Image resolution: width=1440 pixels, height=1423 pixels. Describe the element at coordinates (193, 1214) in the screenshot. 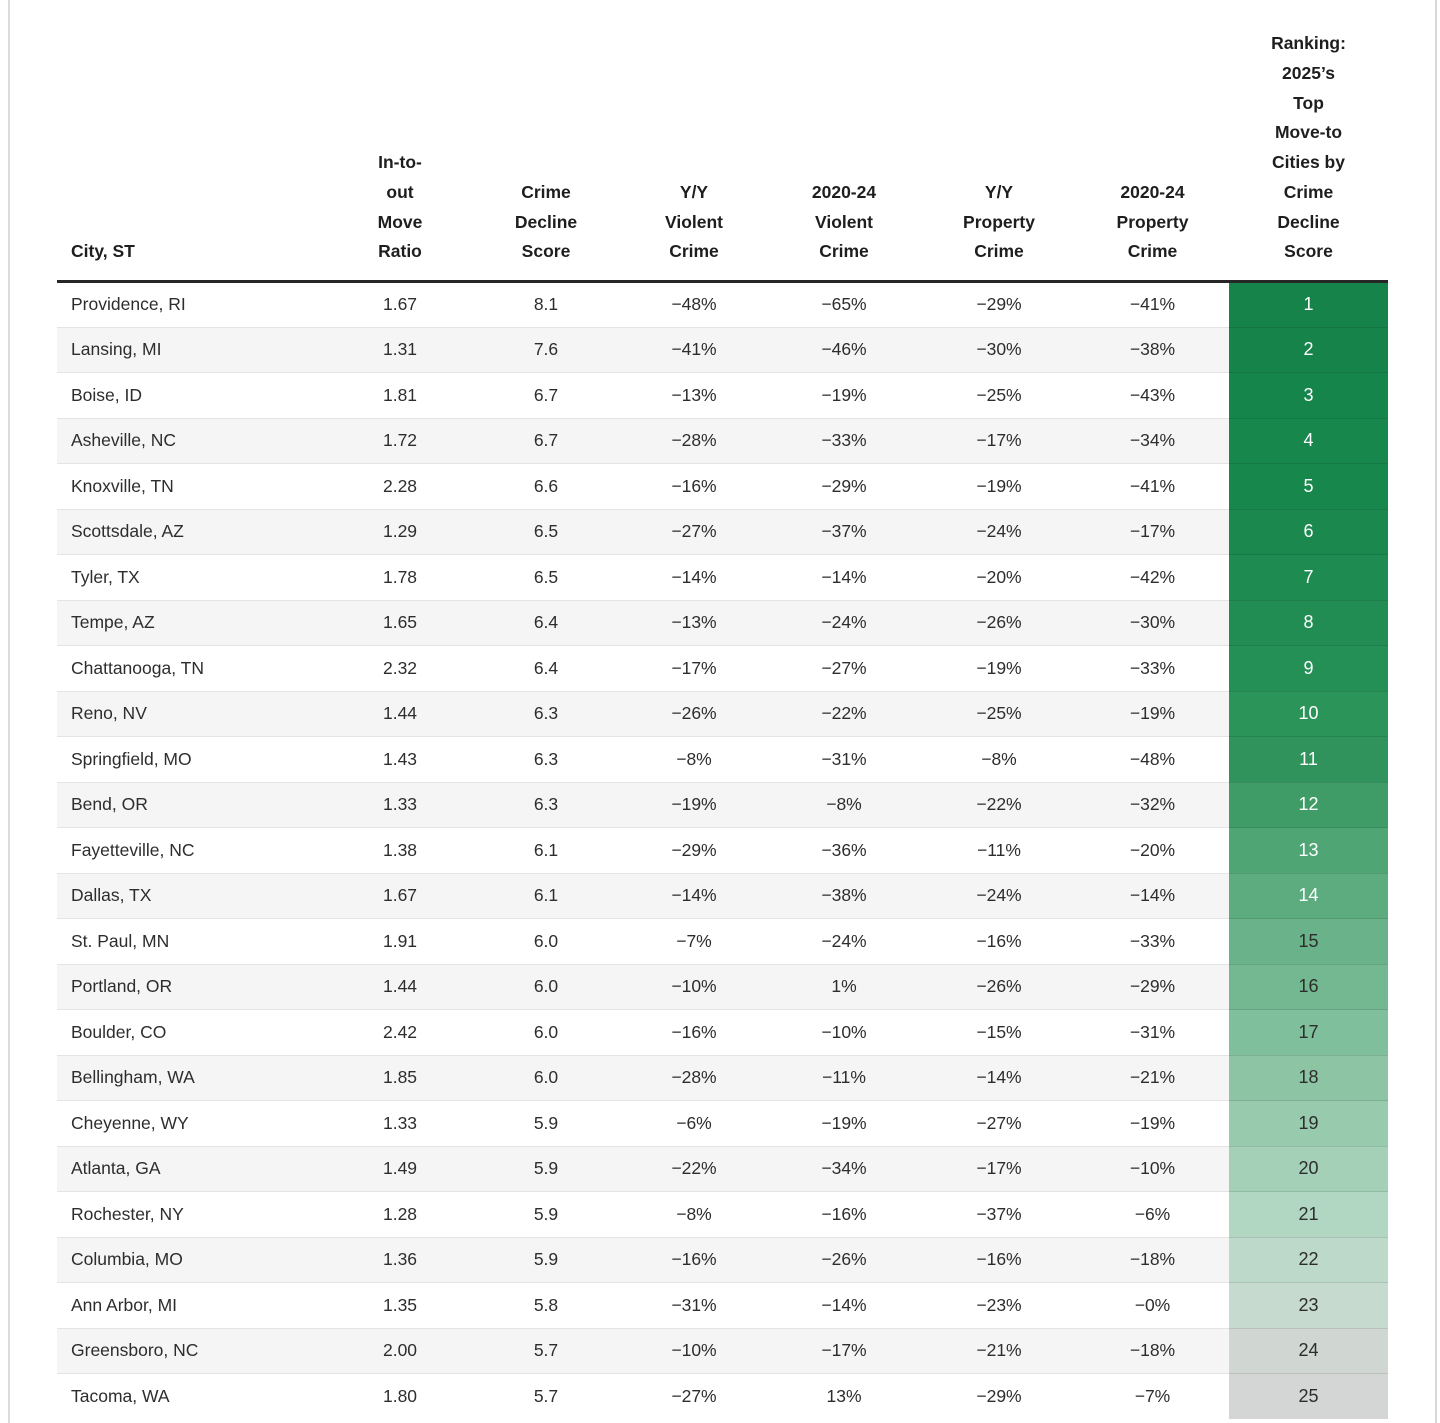

I see `cell-city-st: Rochester, NY` at that location.